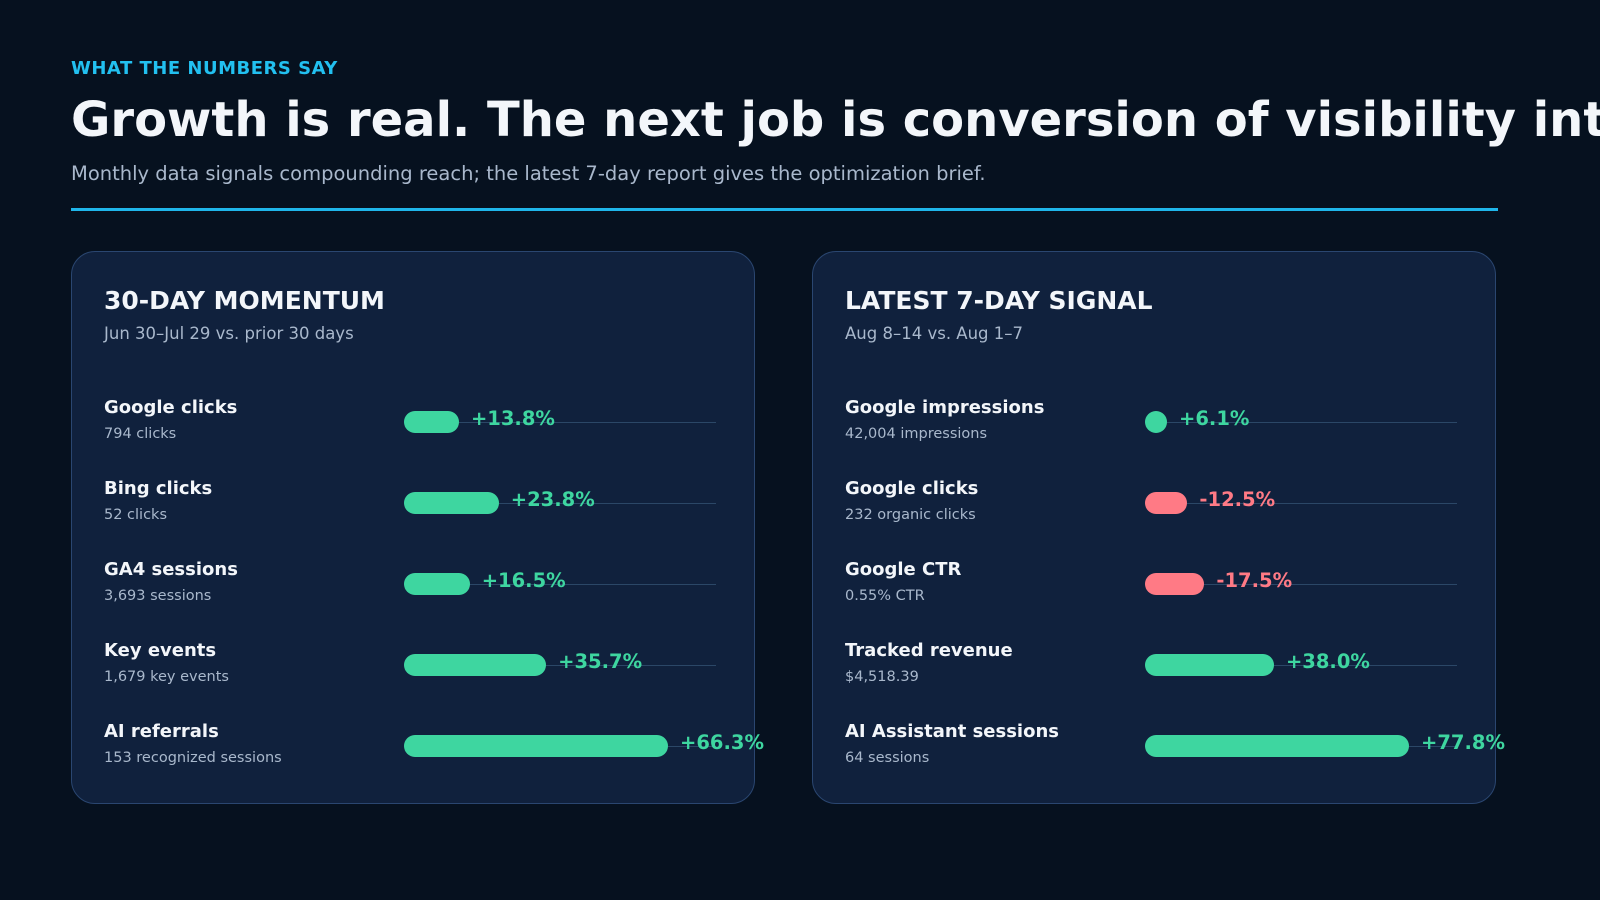  Describe the element at coordinates (171, 569) in the screenshot. I see `row-label: GA4 sessions` at that location.